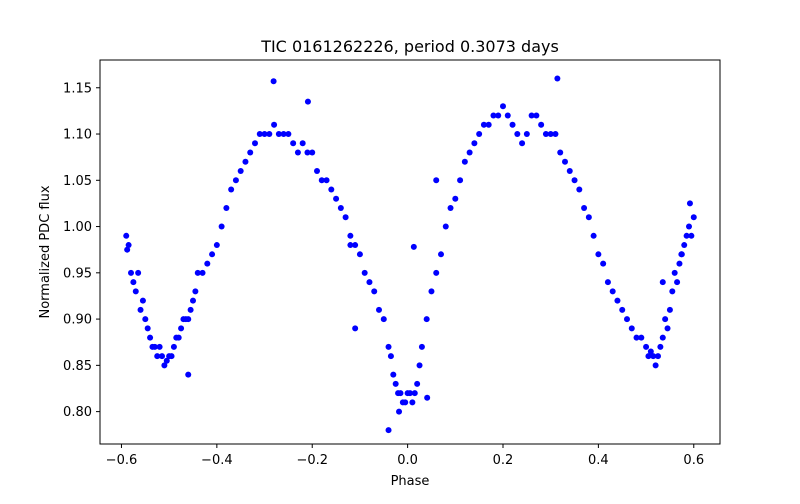 This screenshot has width=800, height=504. What do you see at coordinates (77, 366) in the screenshot?
I see `y-tick-label: 0.85` at bounding box center [77, 366].